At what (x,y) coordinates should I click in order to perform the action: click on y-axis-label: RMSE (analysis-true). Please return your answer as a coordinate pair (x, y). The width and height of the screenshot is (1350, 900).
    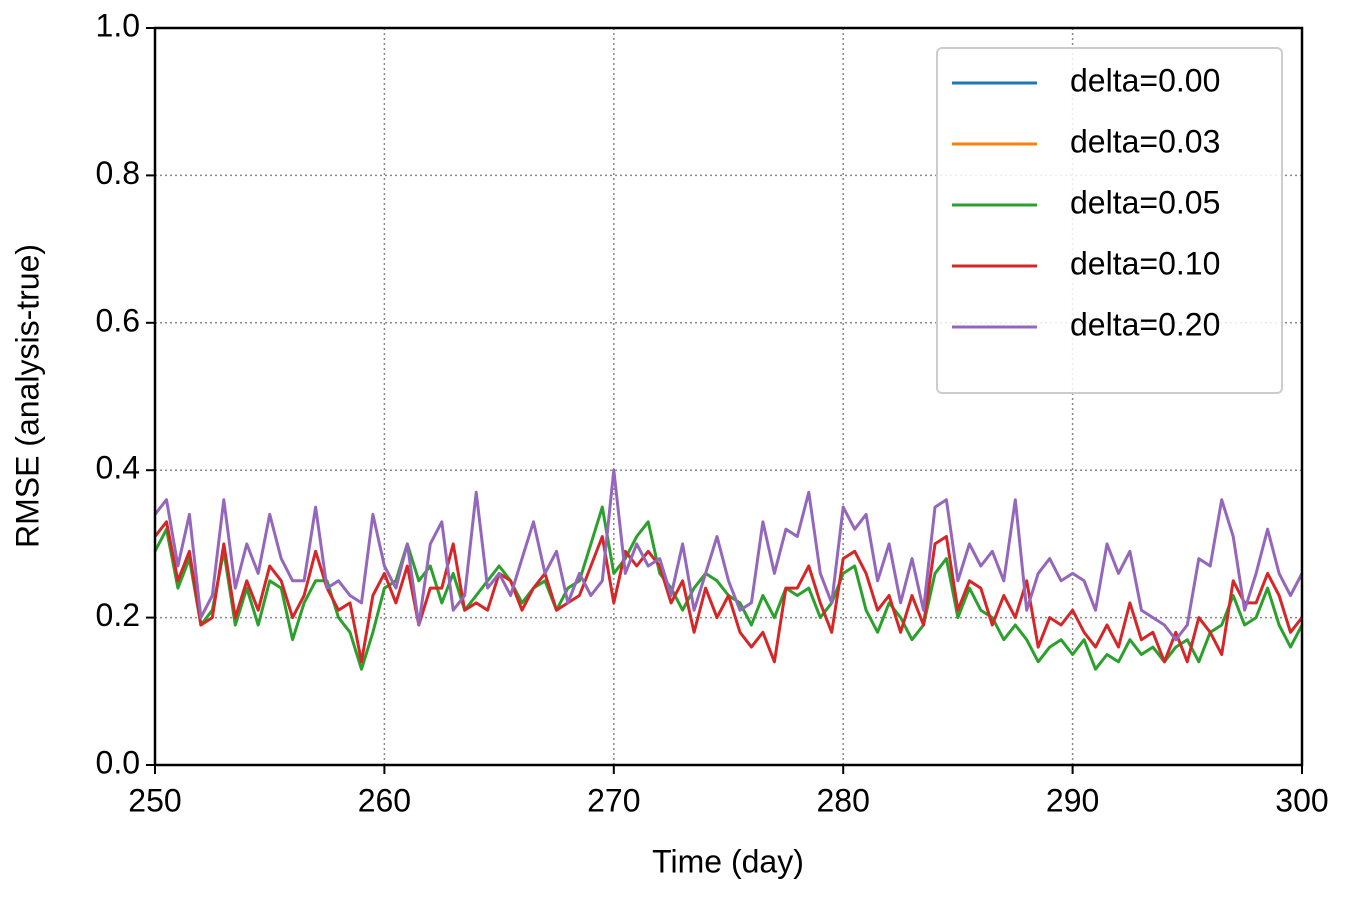
    Looking at the image, I should click on (27, 396).